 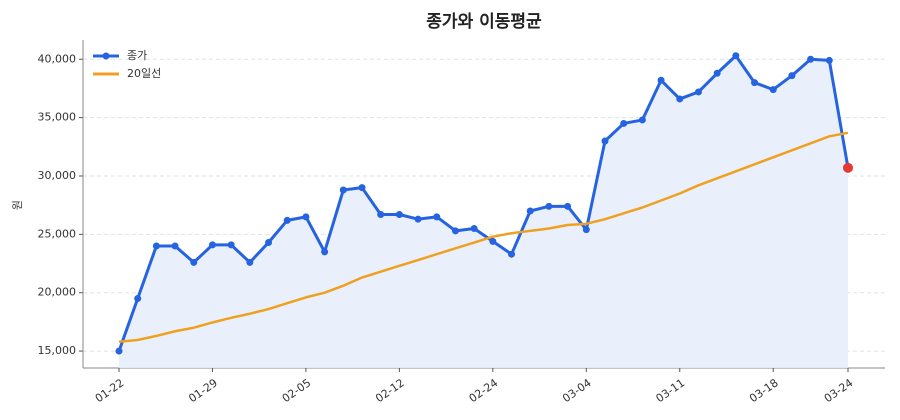 What do you see at coordinates (839, 390) in the screenshot?
I see `x-tick-label: 03-24` at bounding box center [839, 390].